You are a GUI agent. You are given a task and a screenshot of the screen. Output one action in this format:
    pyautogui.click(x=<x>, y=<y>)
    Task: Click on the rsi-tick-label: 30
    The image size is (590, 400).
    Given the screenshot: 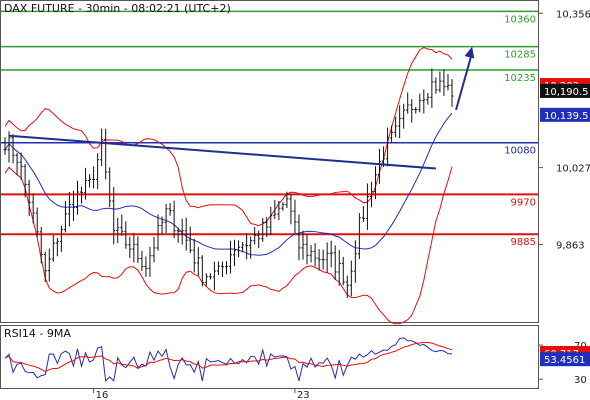 What is the action you would take?
    pyautogui.click(x=580, y=380)
    